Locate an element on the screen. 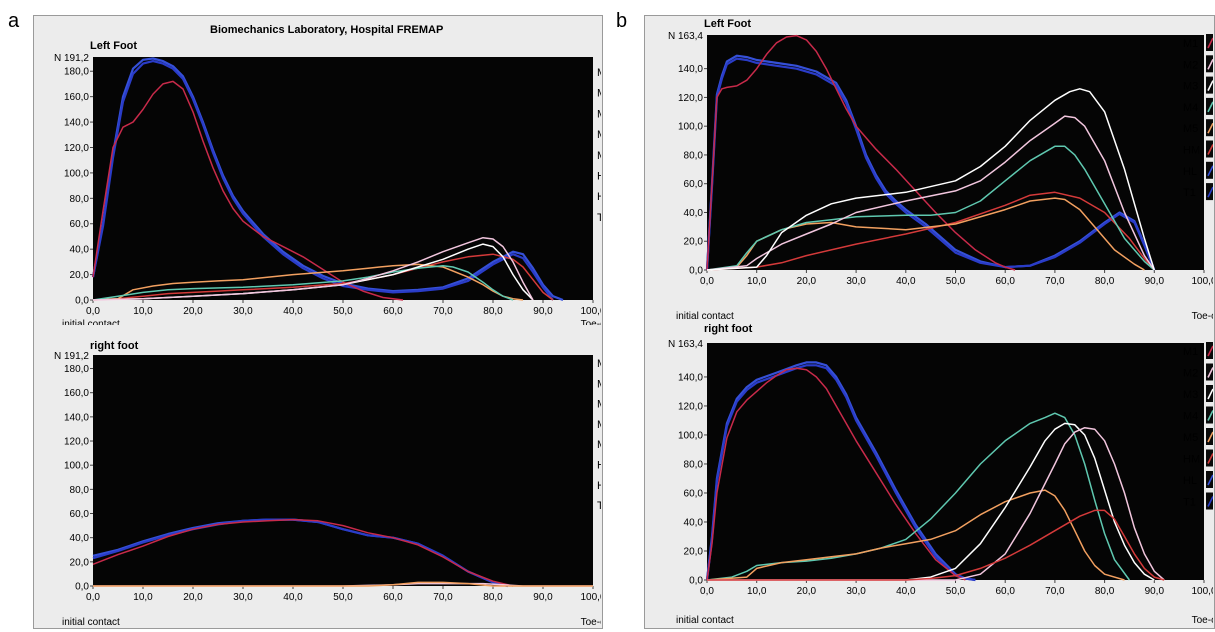  x-tick-label: 50,0 is located at coordinates (343, 311).